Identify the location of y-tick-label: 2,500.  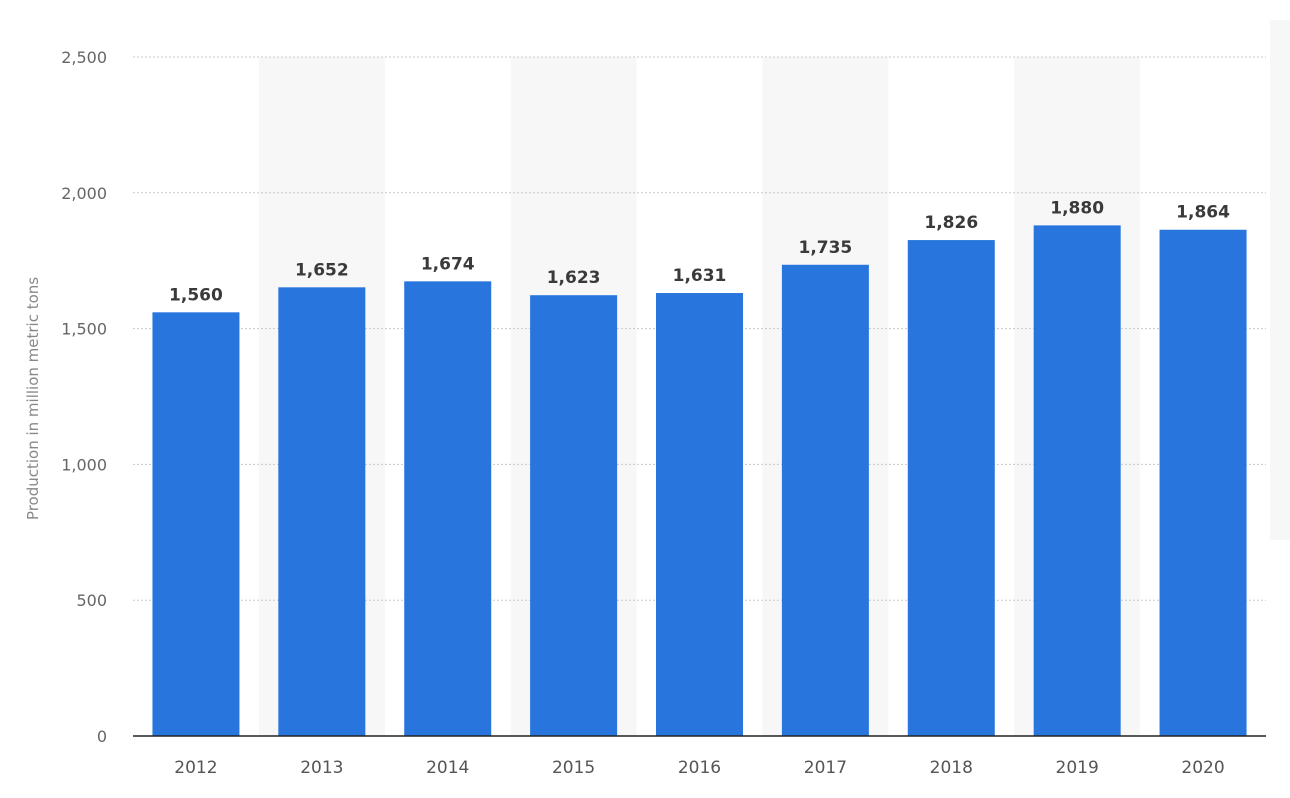
(84, 57).